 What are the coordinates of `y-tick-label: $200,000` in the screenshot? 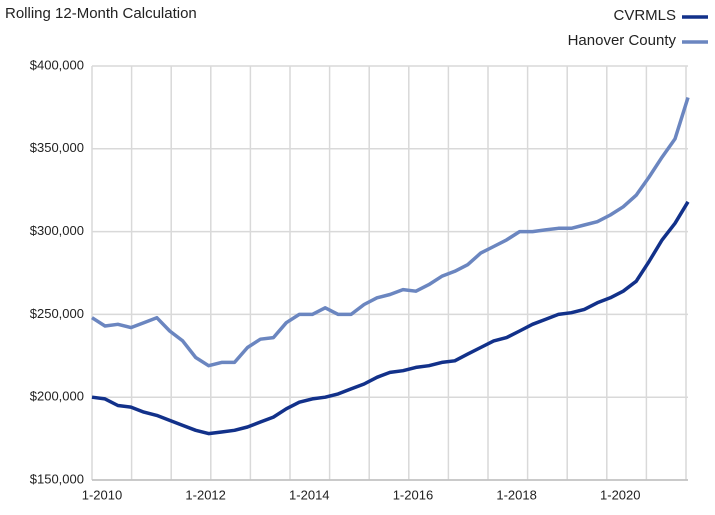 It's located at (57, 396).